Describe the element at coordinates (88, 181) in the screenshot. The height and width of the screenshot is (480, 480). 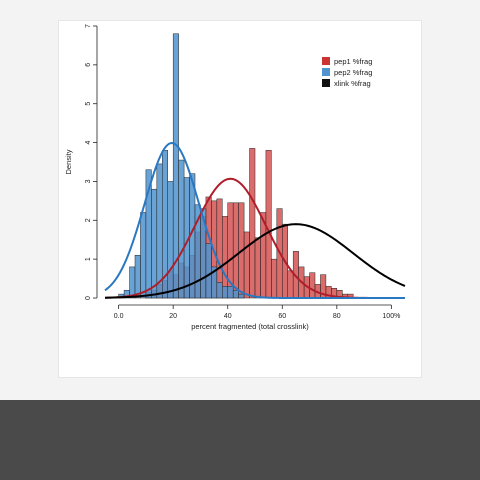
I see `y-tick-label-3: 3` at that location.